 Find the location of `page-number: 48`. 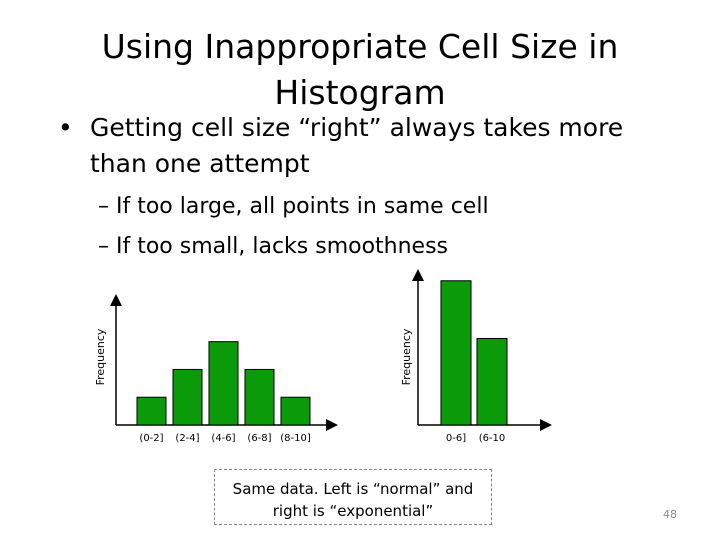

page-number: 48 is located at coordinates (670, 514).